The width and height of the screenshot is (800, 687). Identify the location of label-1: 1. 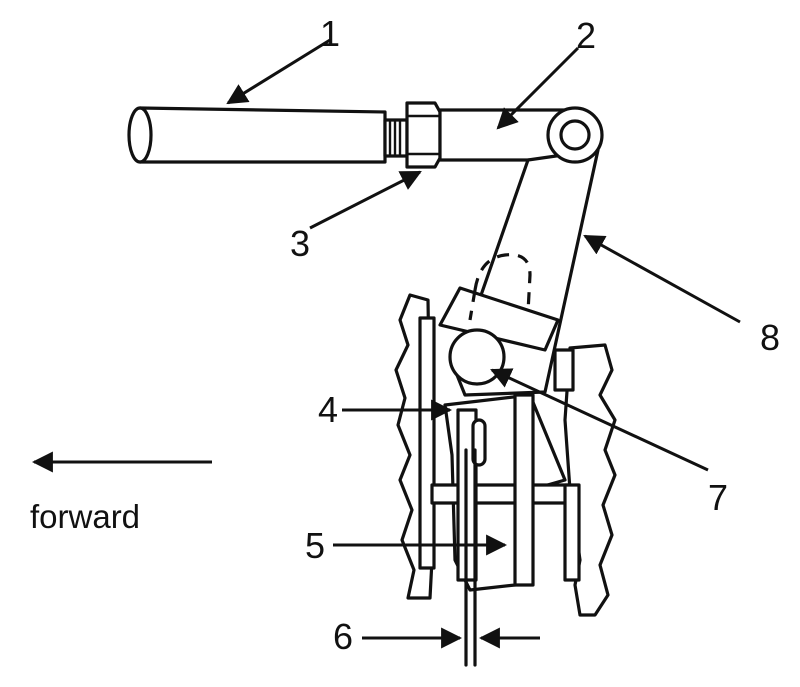
(330, 33).